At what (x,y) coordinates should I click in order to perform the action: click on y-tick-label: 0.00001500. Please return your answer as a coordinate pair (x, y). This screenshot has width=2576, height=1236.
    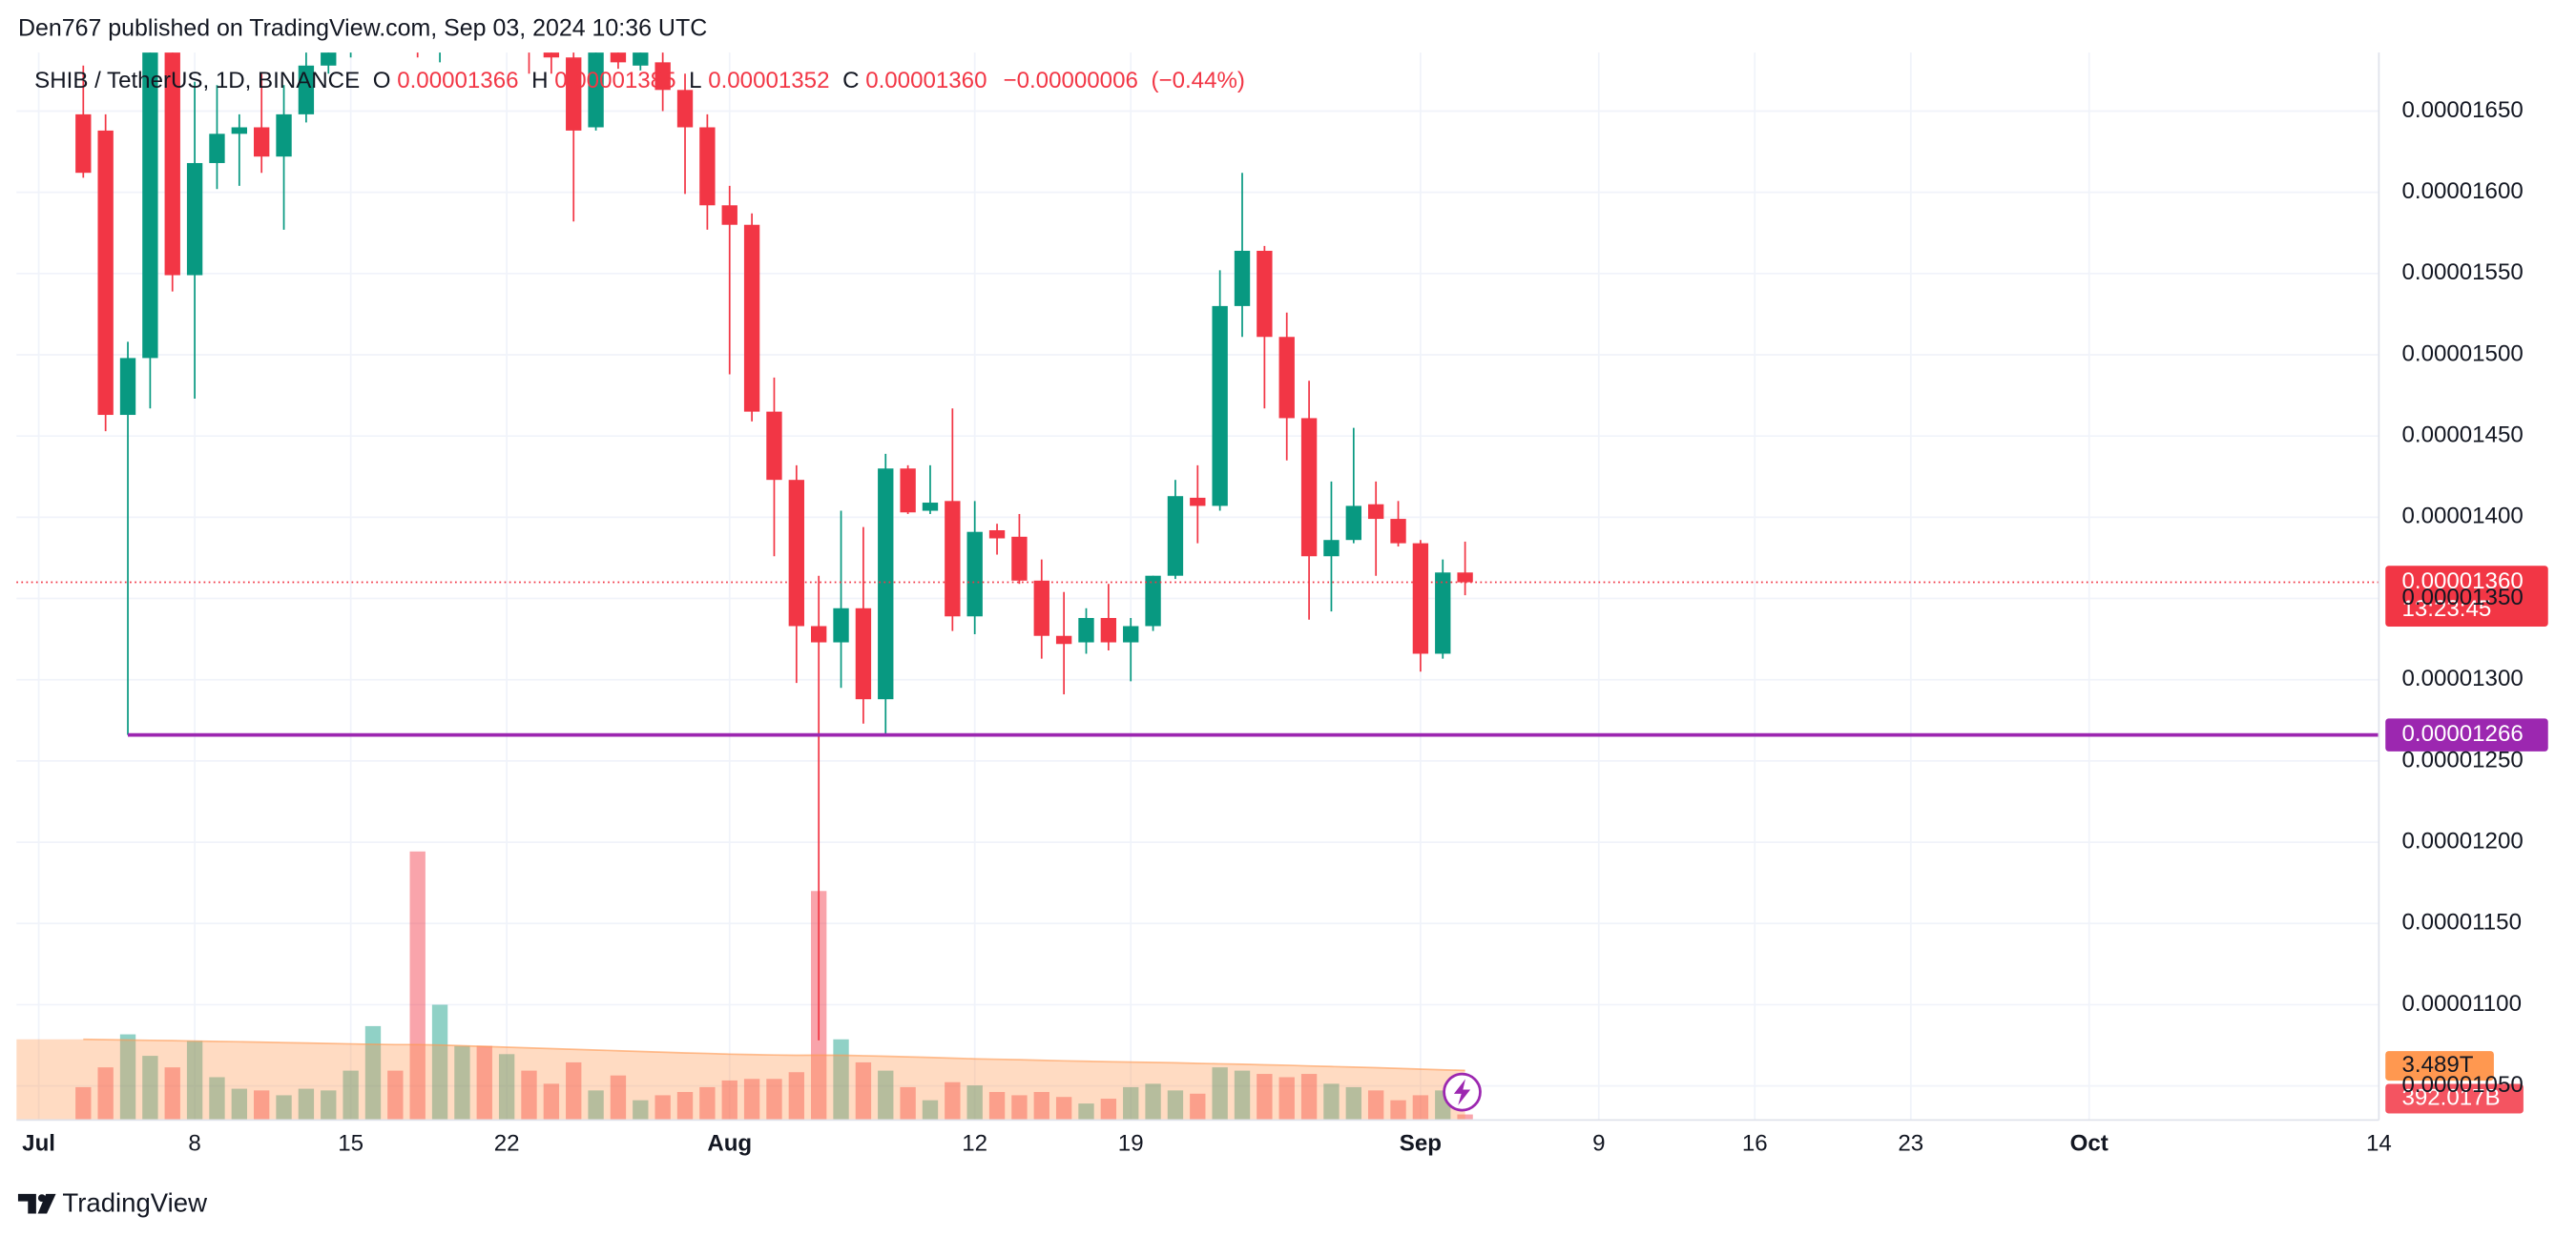
    Looking at the image, I should click on (2462, 353).